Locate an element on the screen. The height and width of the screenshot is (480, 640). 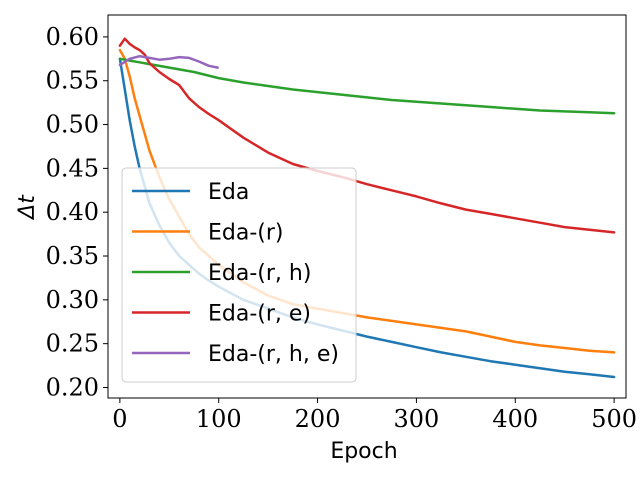
y-tick-label: 0.25 is located at coordinates (72, 344).